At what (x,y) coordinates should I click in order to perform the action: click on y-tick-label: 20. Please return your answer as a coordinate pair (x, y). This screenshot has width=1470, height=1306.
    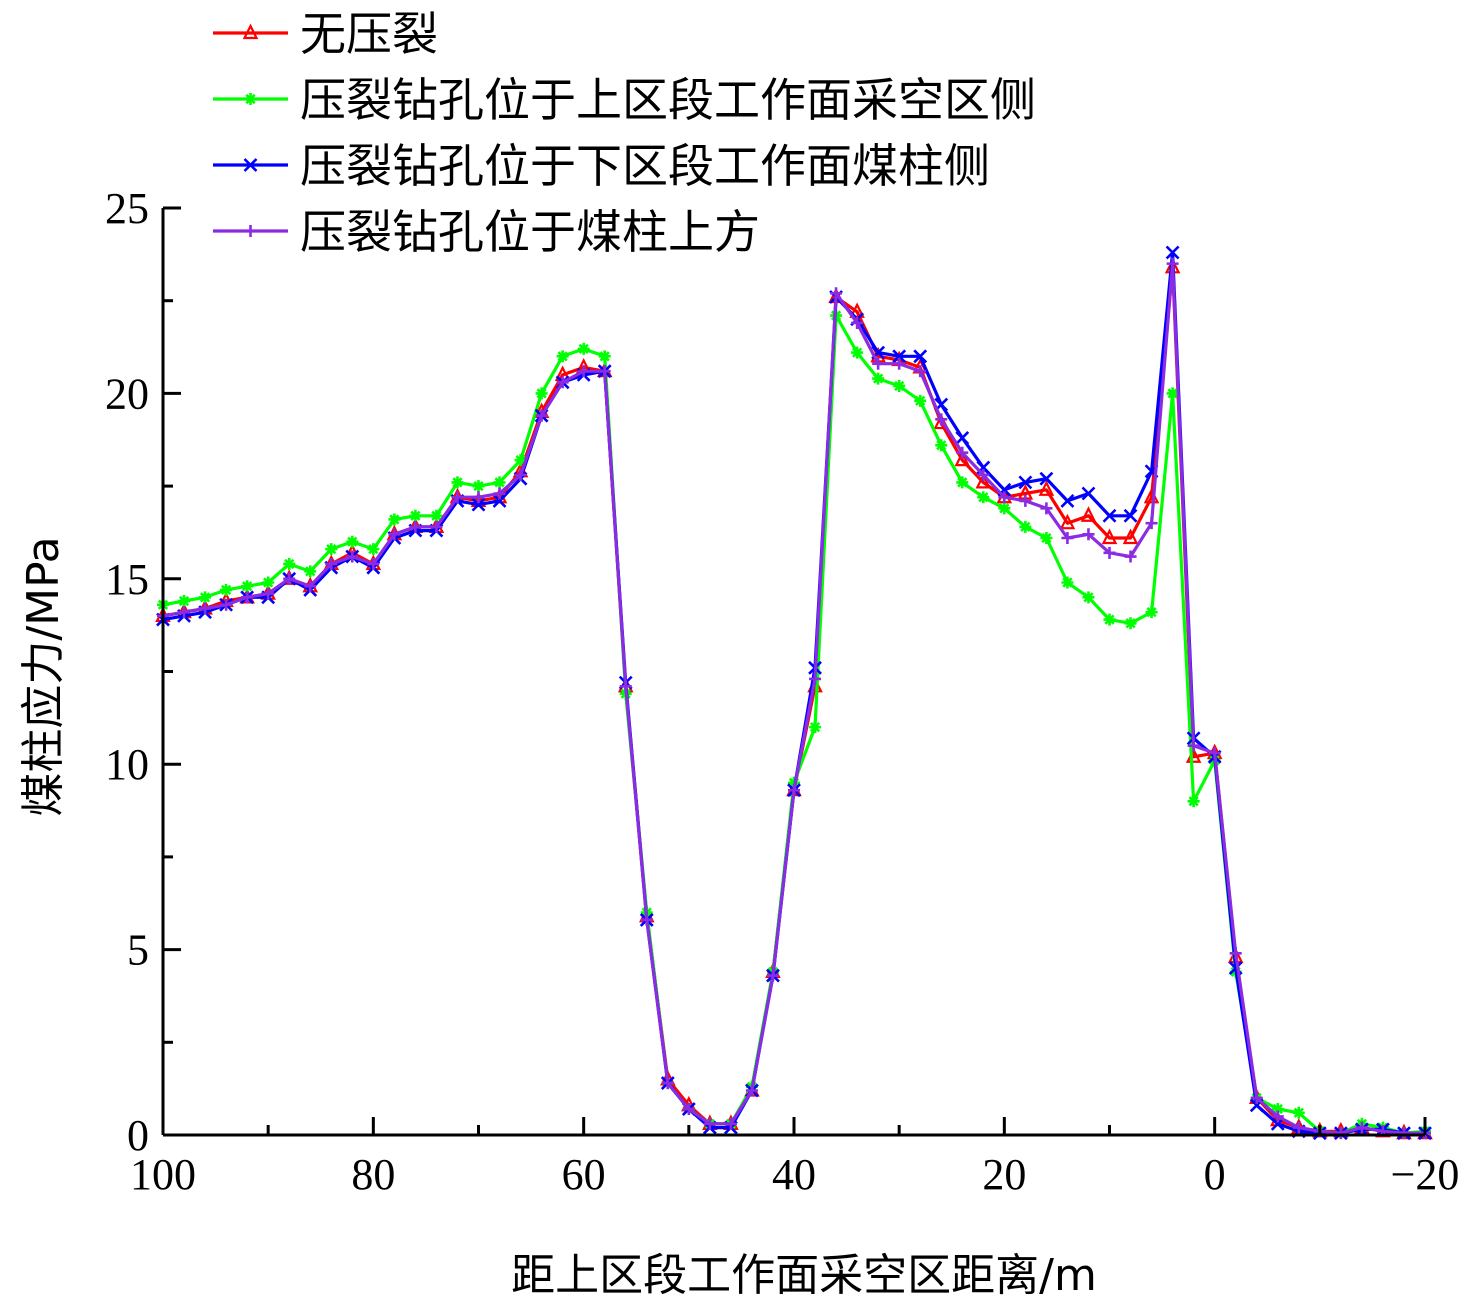
    Looking at the image, I should click on (127, 393).